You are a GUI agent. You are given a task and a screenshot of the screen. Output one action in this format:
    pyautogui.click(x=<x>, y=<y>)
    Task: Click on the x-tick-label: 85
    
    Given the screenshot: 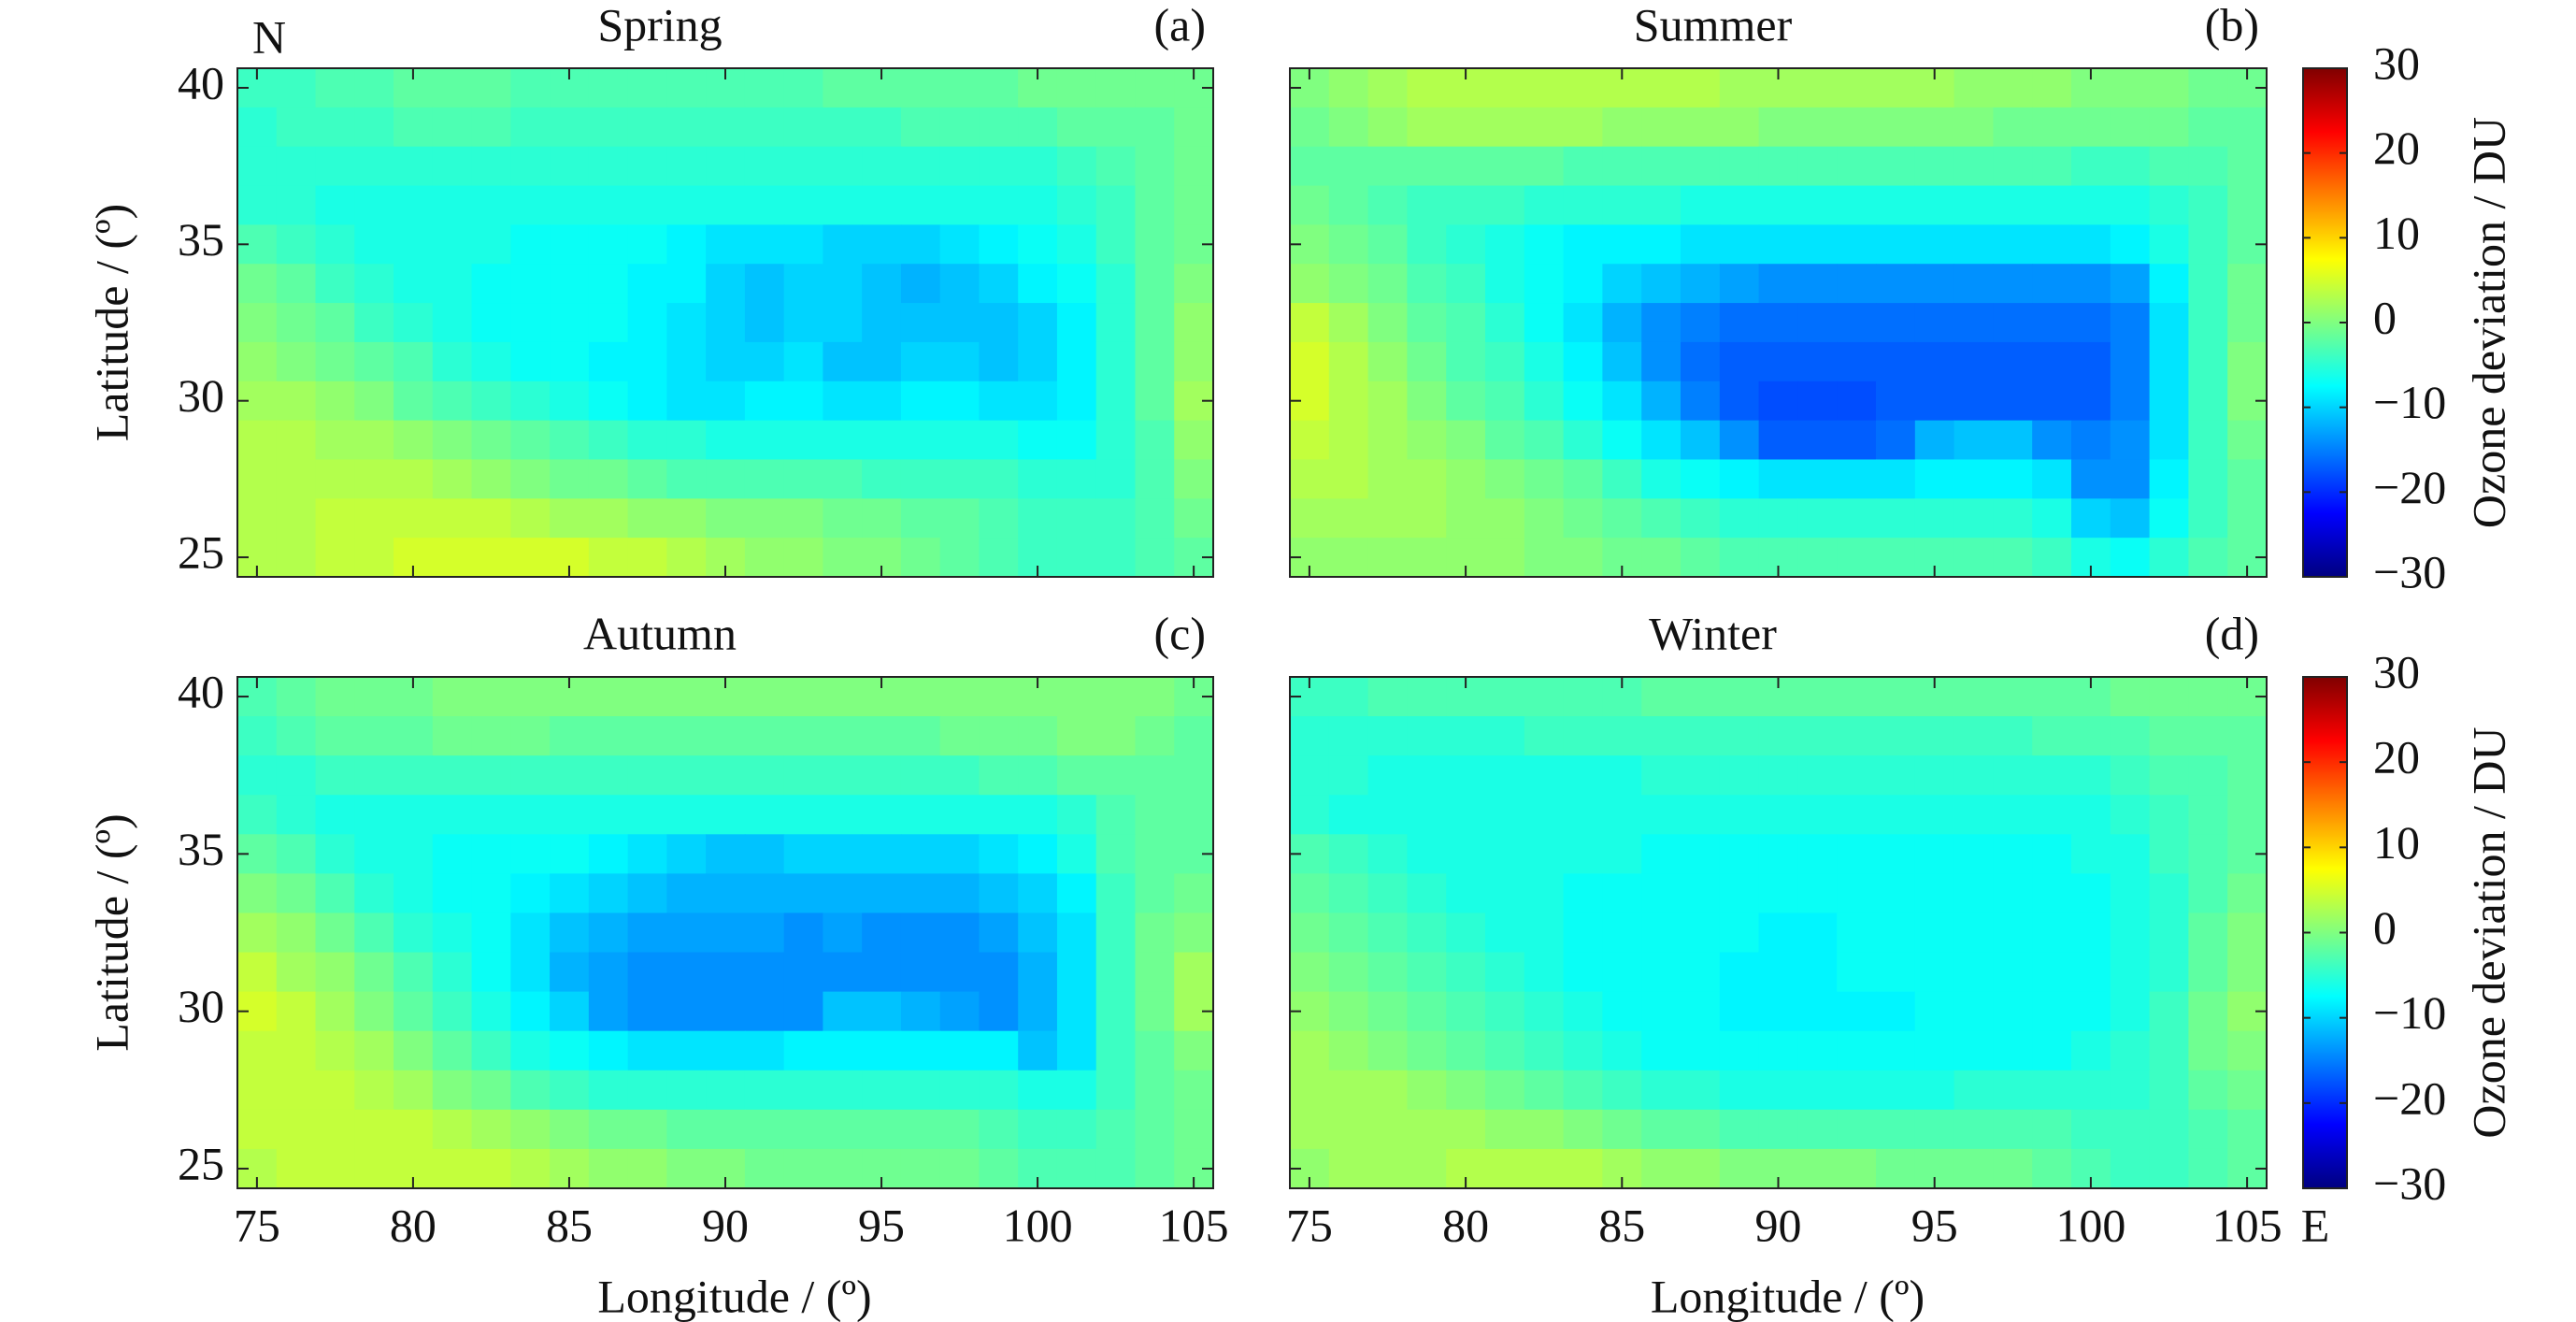 What is the action you would take?
    pyautogui.click(x=569, y=1225)
    